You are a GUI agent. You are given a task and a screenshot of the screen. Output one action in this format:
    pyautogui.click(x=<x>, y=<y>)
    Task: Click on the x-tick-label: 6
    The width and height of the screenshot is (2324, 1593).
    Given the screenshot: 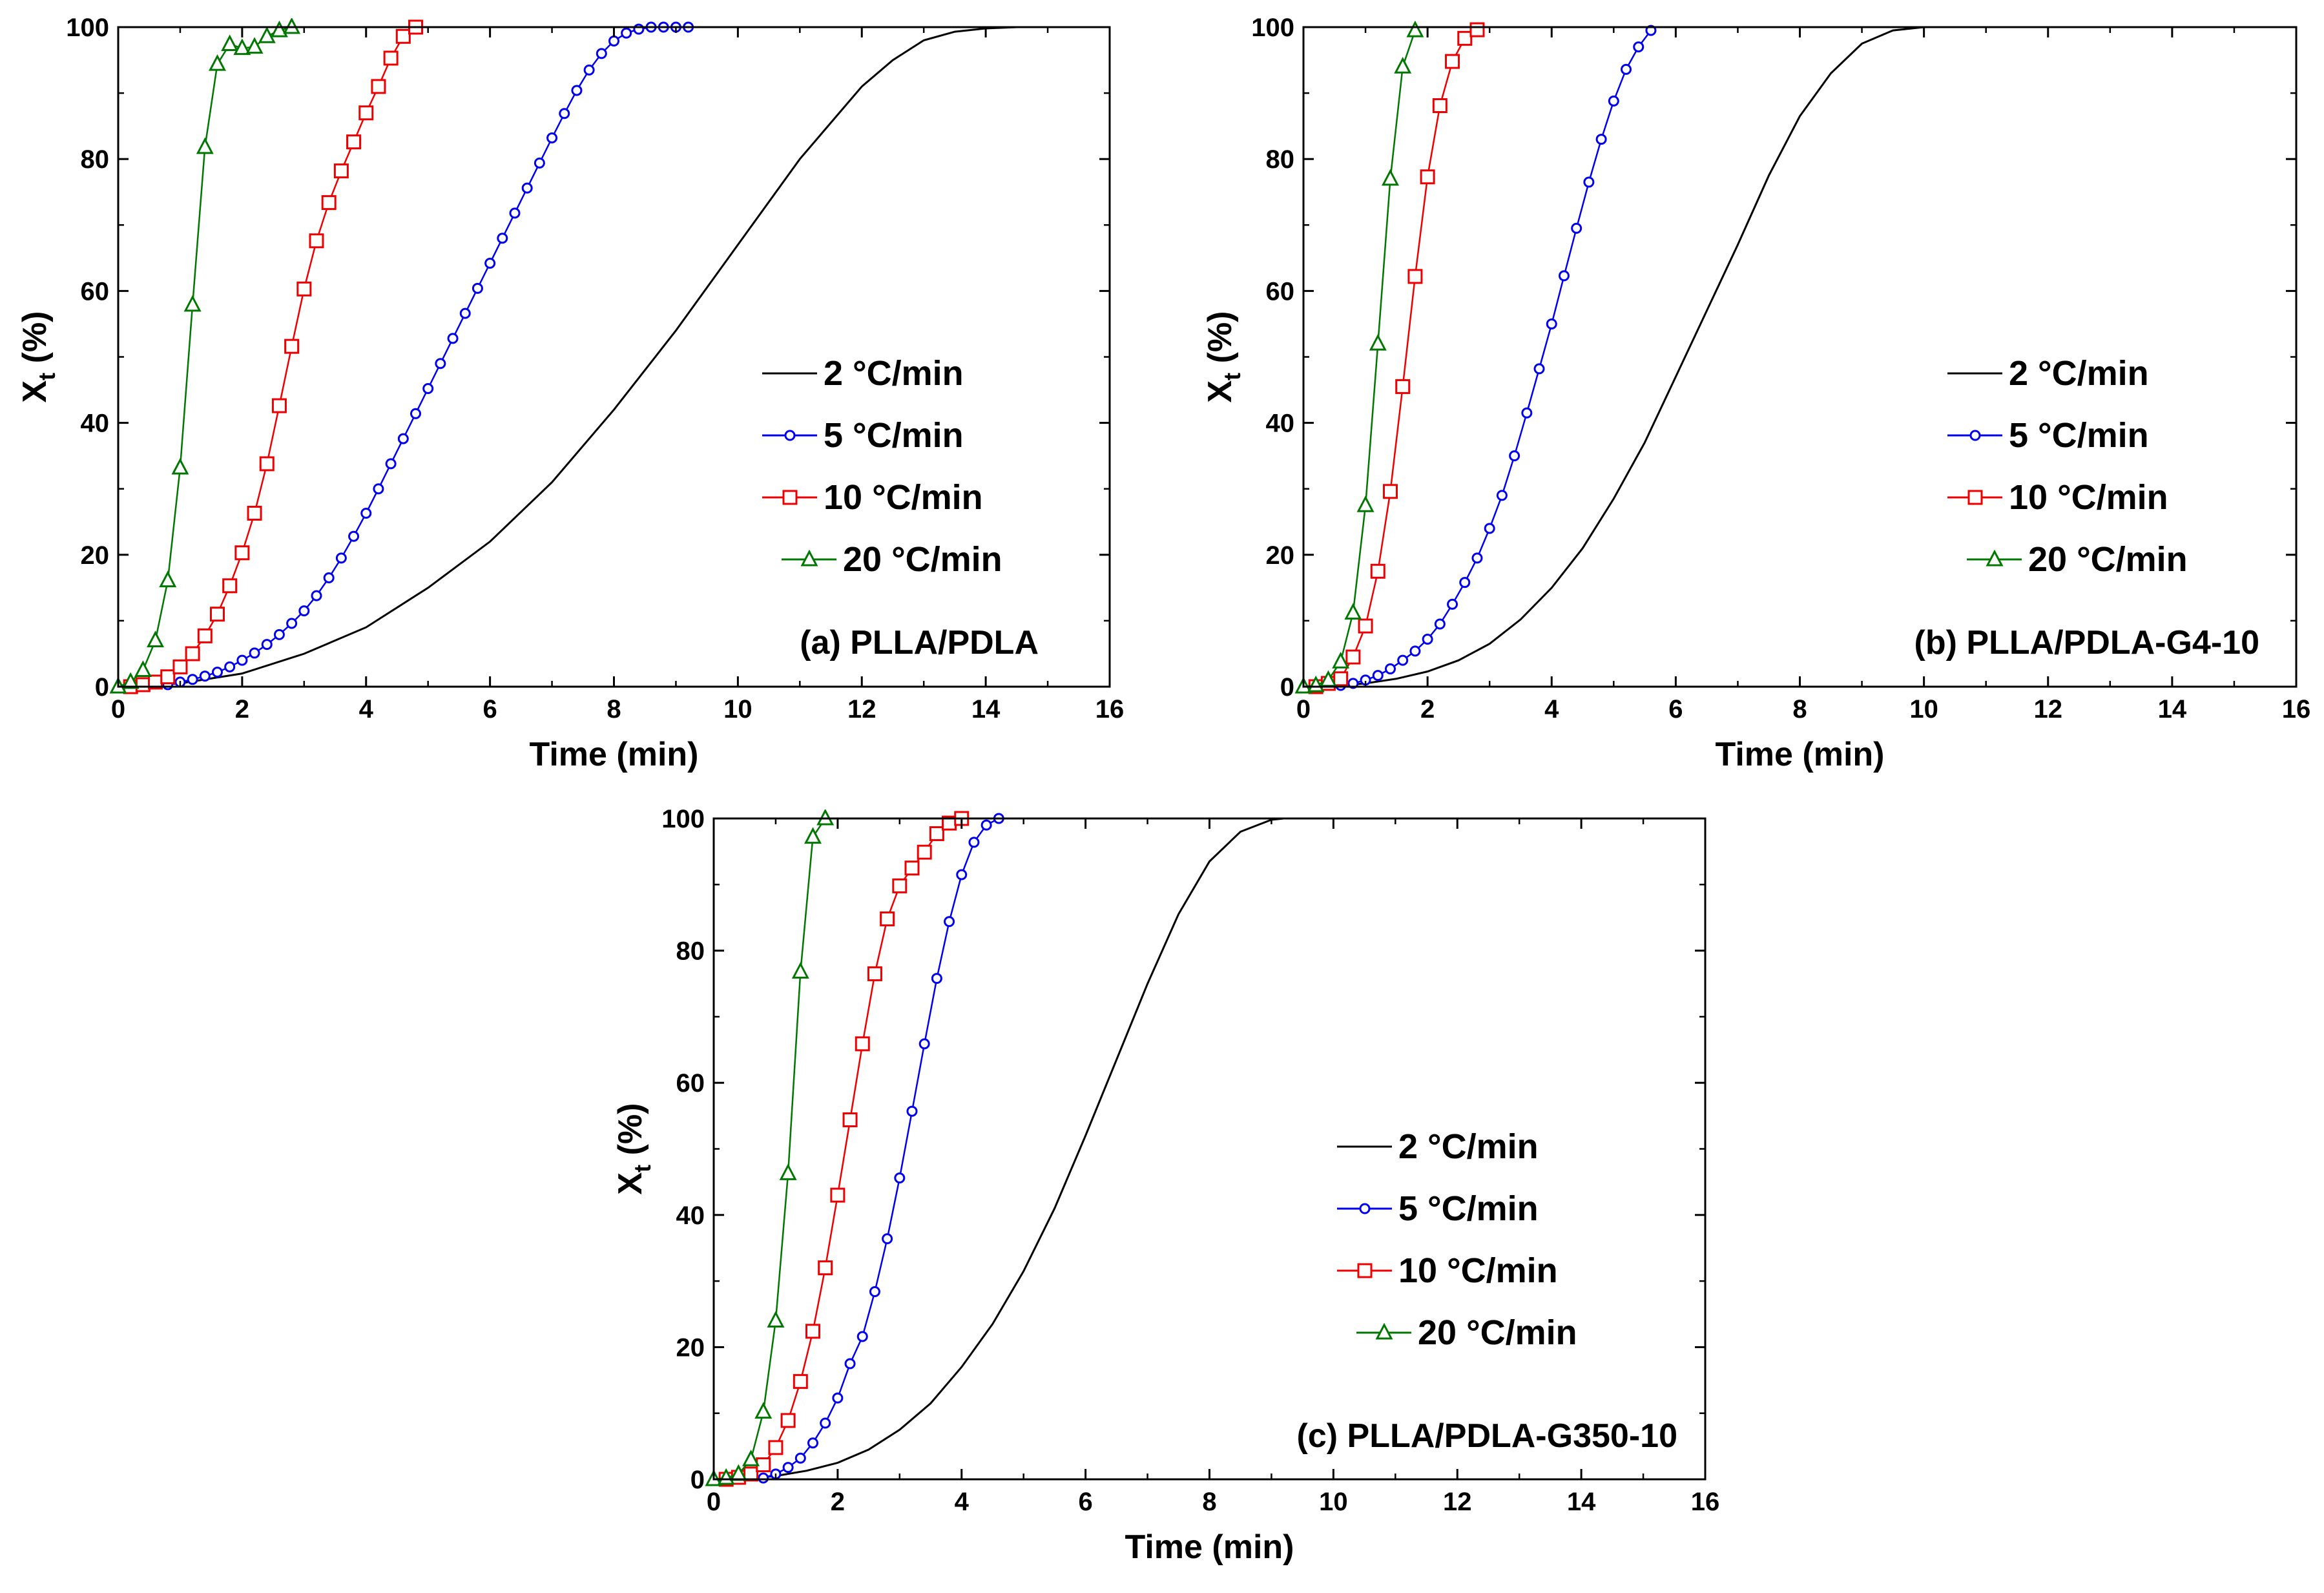 What is the action you would take?
    pyautogui.click(x=1675, y=710)
    